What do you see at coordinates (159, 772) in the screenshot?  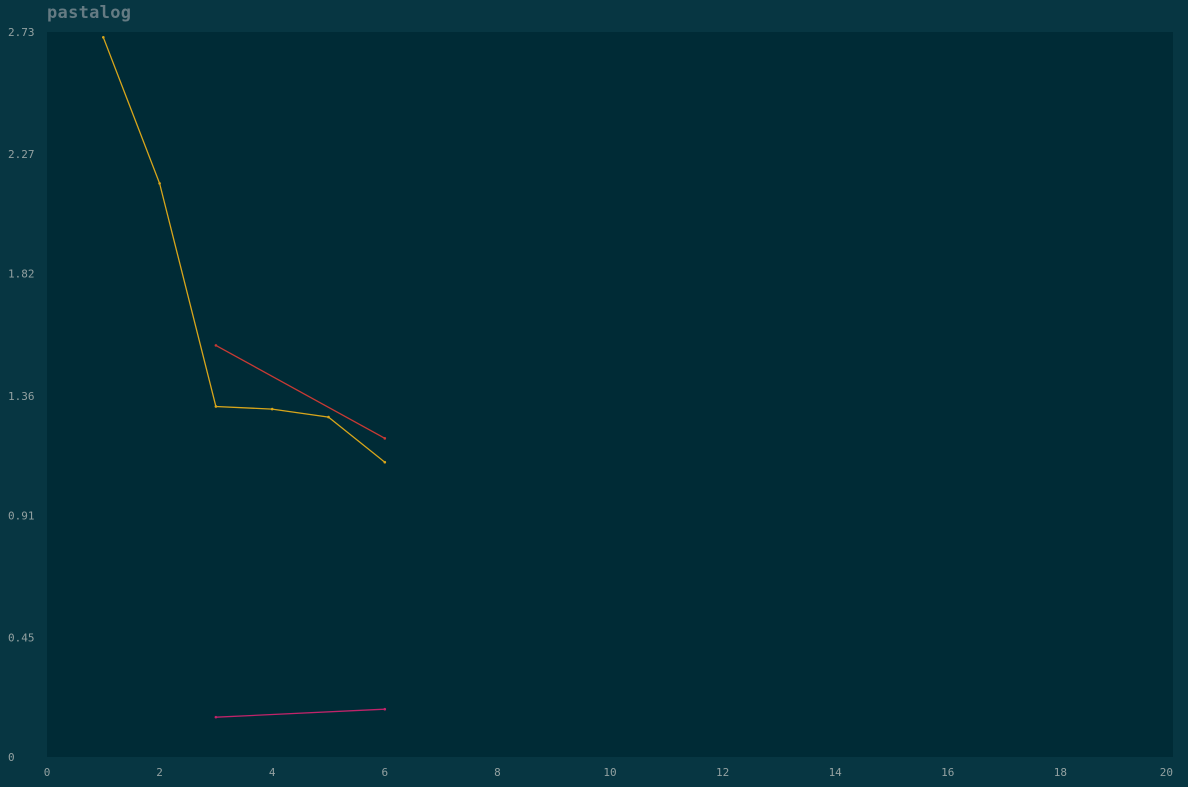 I see `x-tick-label: 2` at bounding box center [159, 772].